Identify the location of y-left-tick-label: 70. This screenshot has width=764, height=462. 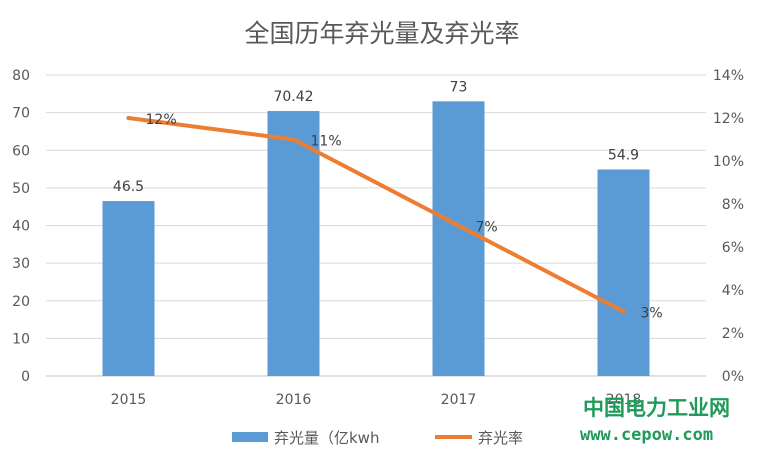
(21, 114).